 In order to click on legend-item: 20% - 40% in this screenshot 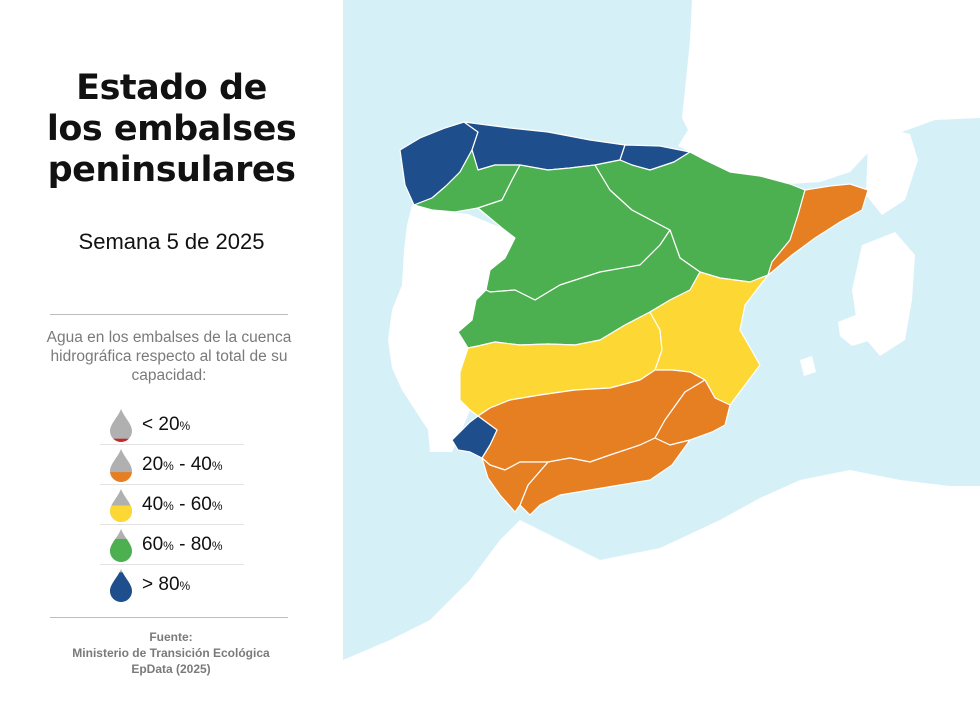, I will do `click(172, 465)`.